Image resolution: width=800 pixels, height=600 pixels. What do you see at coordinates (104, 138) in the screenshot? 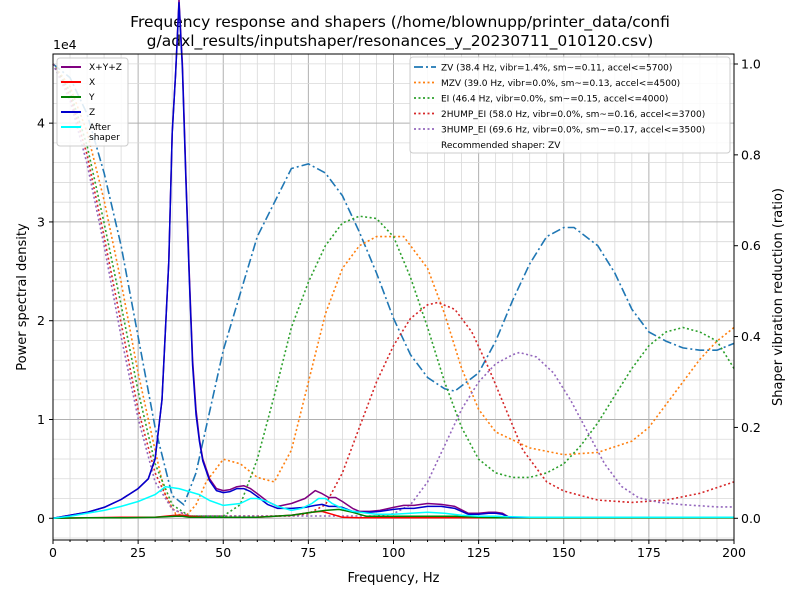
I see `legend-label: shaper` at bounding box center [104, 138].